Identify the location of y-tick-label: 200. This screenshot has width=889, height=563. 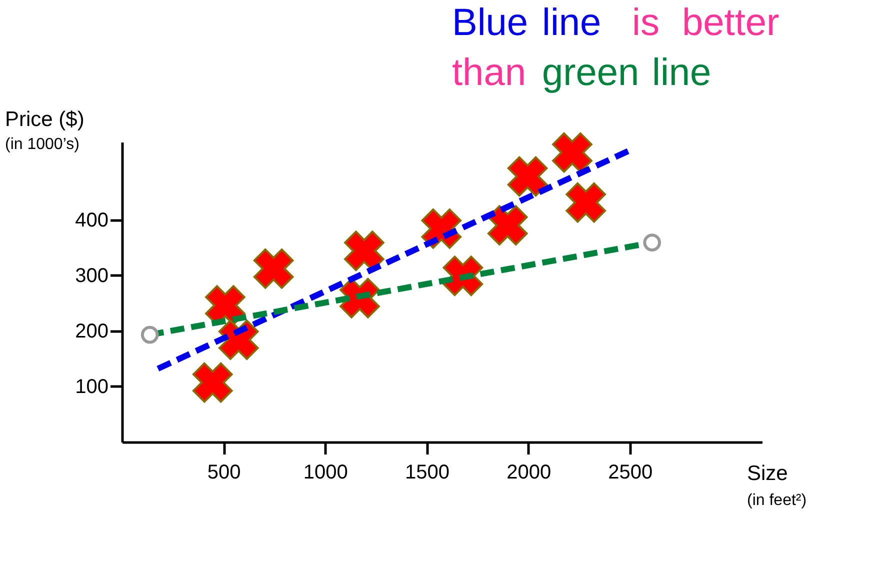
(91, 331).